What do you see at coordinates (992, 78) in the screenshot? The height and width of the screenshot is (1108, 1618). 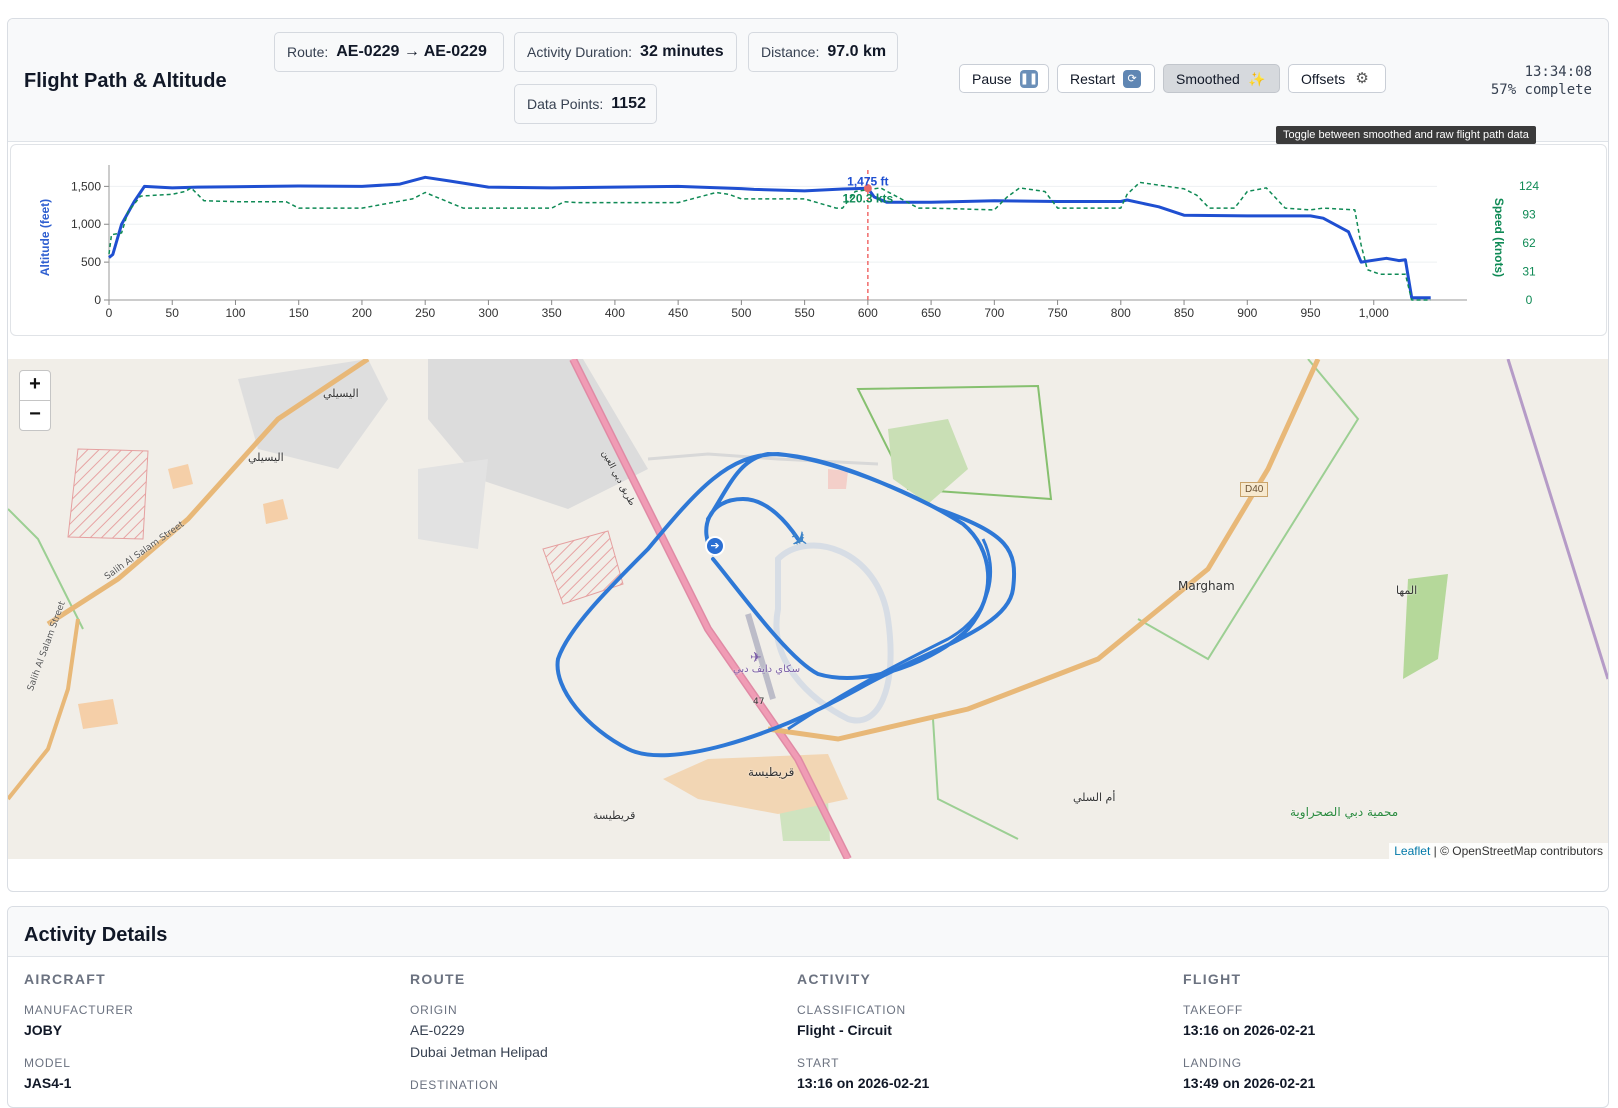 I see `pause-button-label: Pause` at bounding box center [992, 78].